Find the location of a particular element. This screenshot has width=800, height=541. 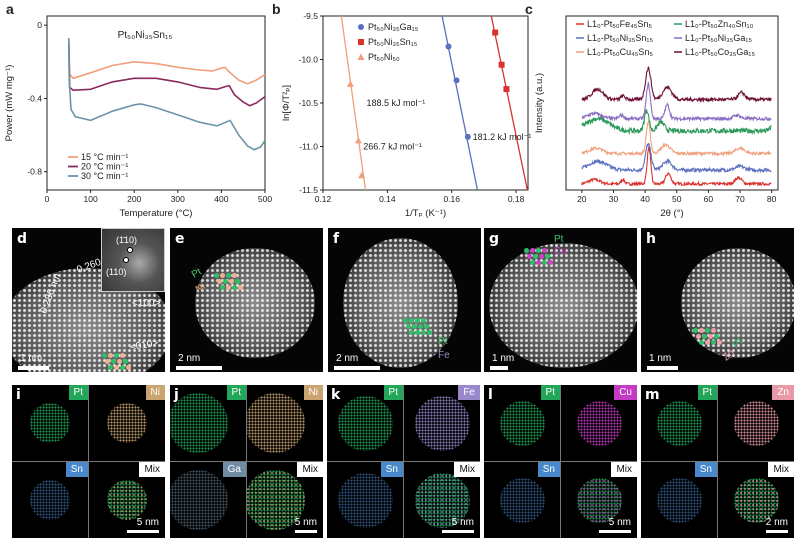

micrograph-panel-g: g 1 nm Pt Cu is located at coordinates (560, 300).